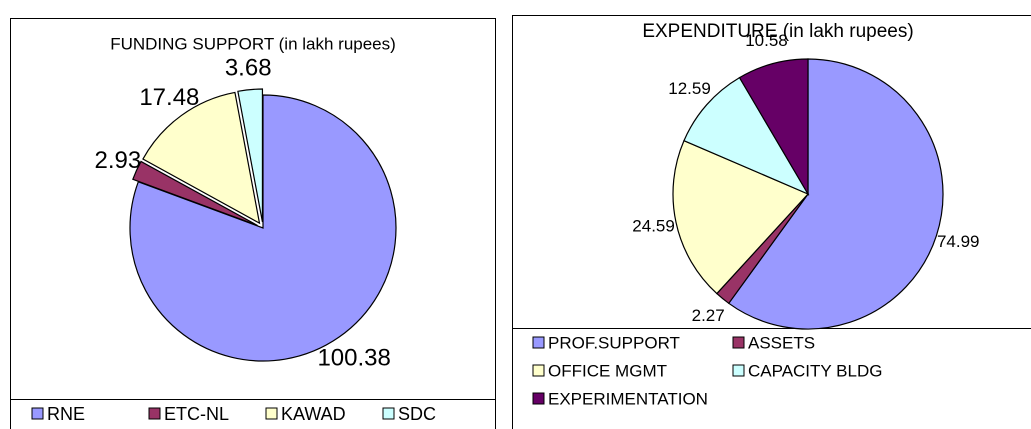 The image size is (1031, 429). What do you see at coordinates (353, 357) in the screenshot?
I see `data-label: 100.38` at bounding box center [353, 357].